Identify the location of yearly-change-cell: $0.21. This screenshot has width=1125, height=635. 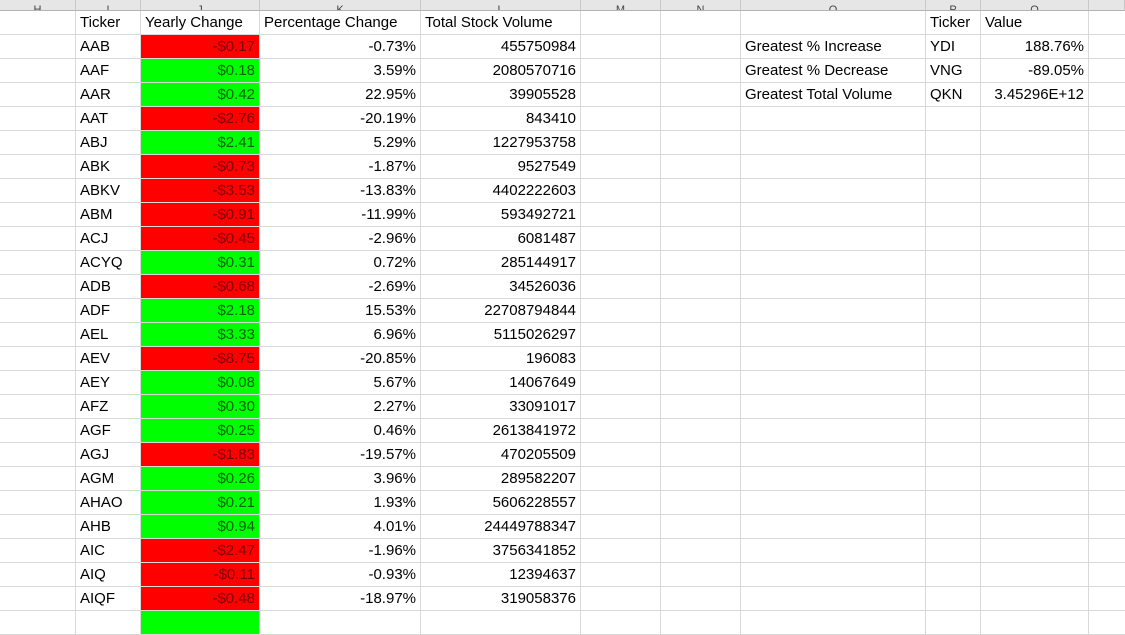
(200, 503).